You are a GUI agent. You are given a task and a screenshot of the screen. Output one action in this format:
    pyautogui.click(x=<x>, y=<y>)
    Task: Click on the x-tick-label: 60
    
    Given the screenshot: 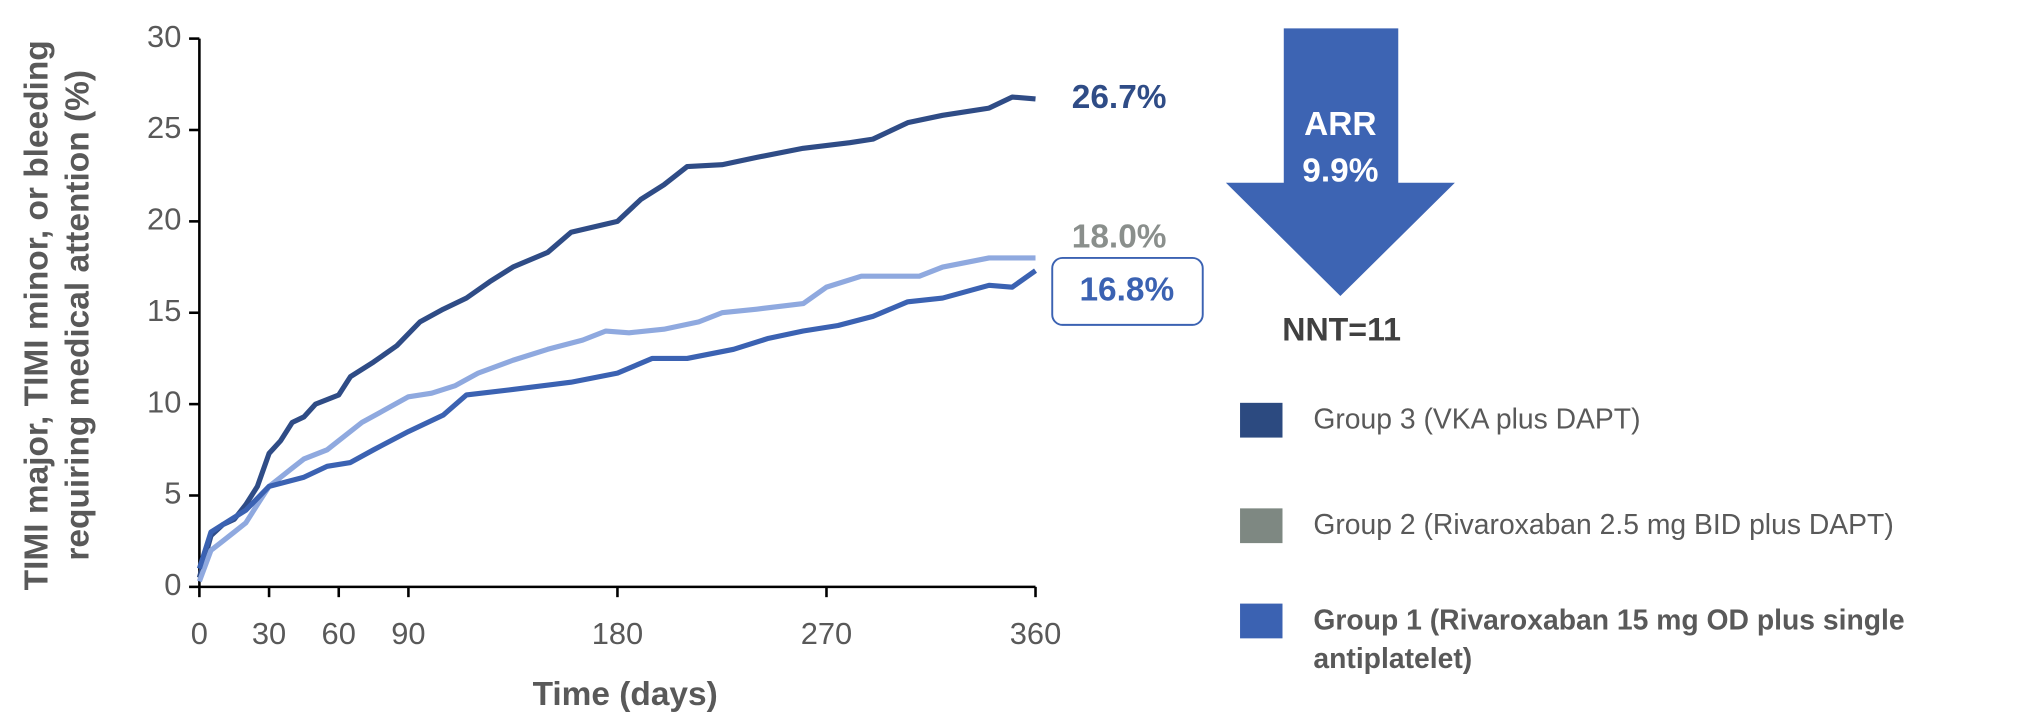 What is the action you would take?
    pyautogui.click(x=339, y=633)
    